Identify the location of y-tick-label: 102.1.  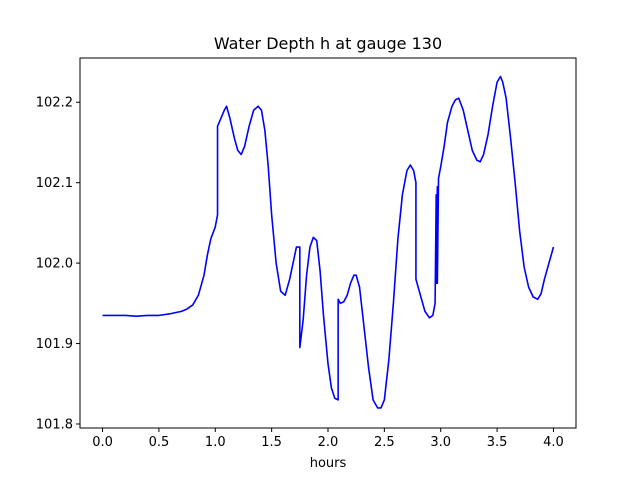
(54, 183).